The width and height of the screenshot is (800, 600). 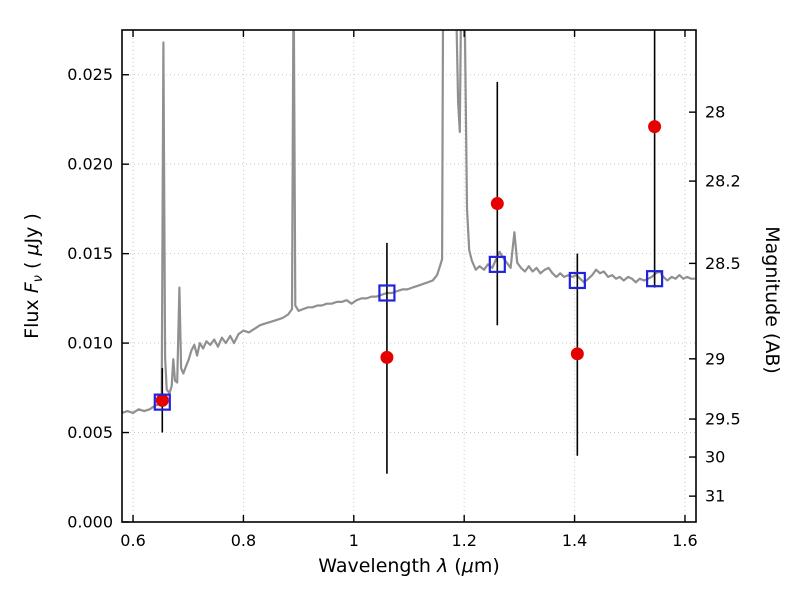 I want to click on x-tick-label: 0.6, so click(x=132, y=540).